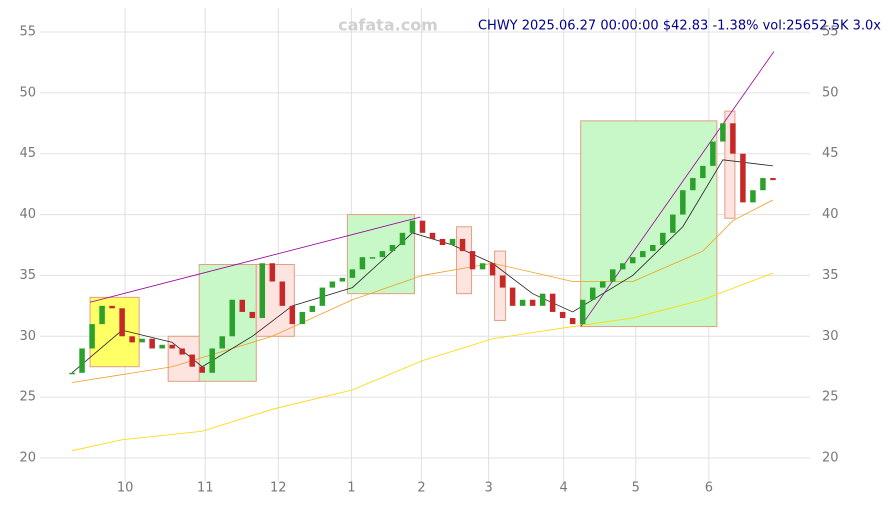 The image size is (891, 509). I want to click on x-tick-label: 3, so click(488, 488).